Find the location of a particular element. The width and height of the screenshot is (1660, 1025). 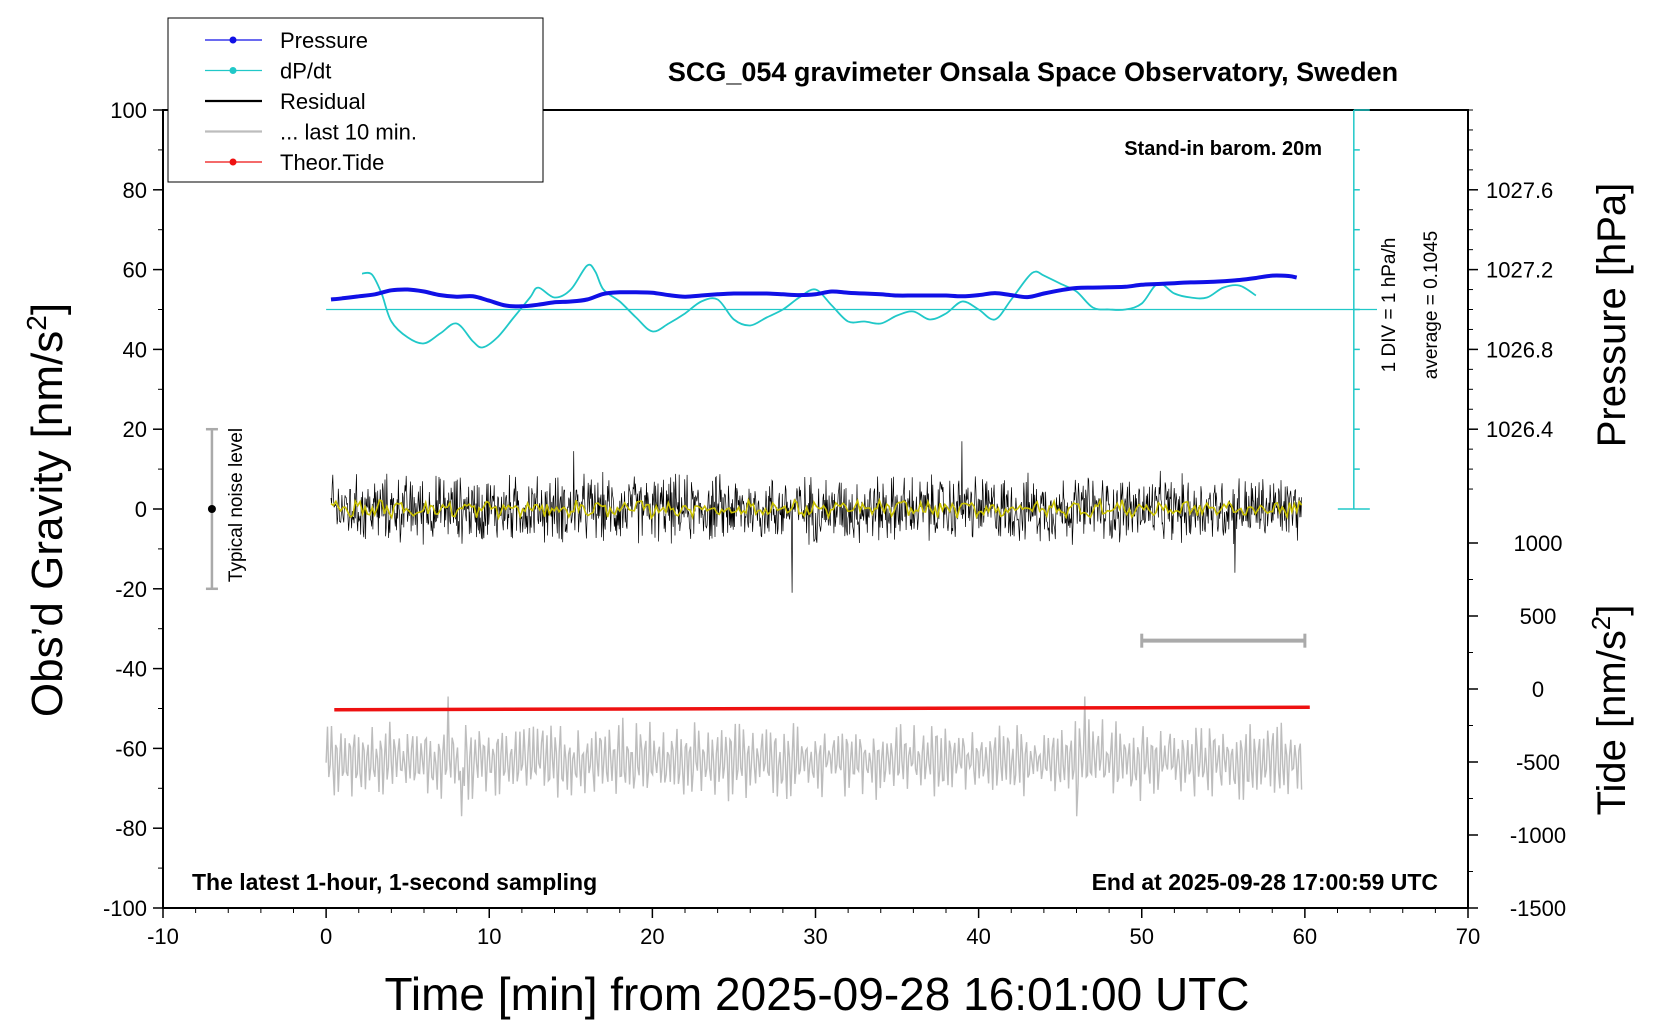

x-tick-label: 20 is located at coordinates (652, 936).